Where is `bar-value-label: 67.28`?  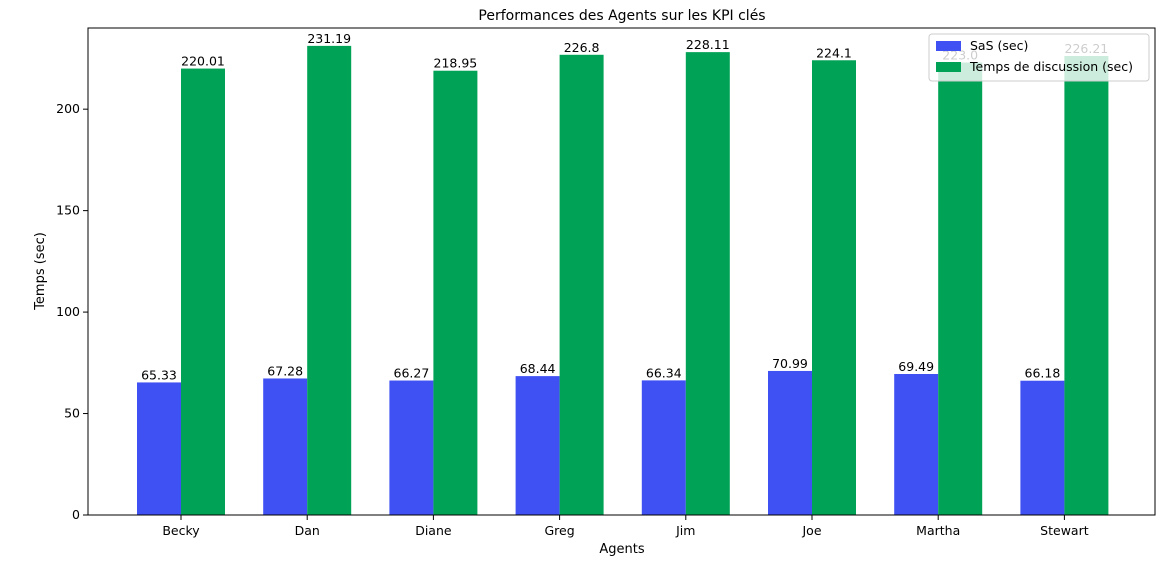
bar-value-label: 67.28 is located at coordinates (285, 370).